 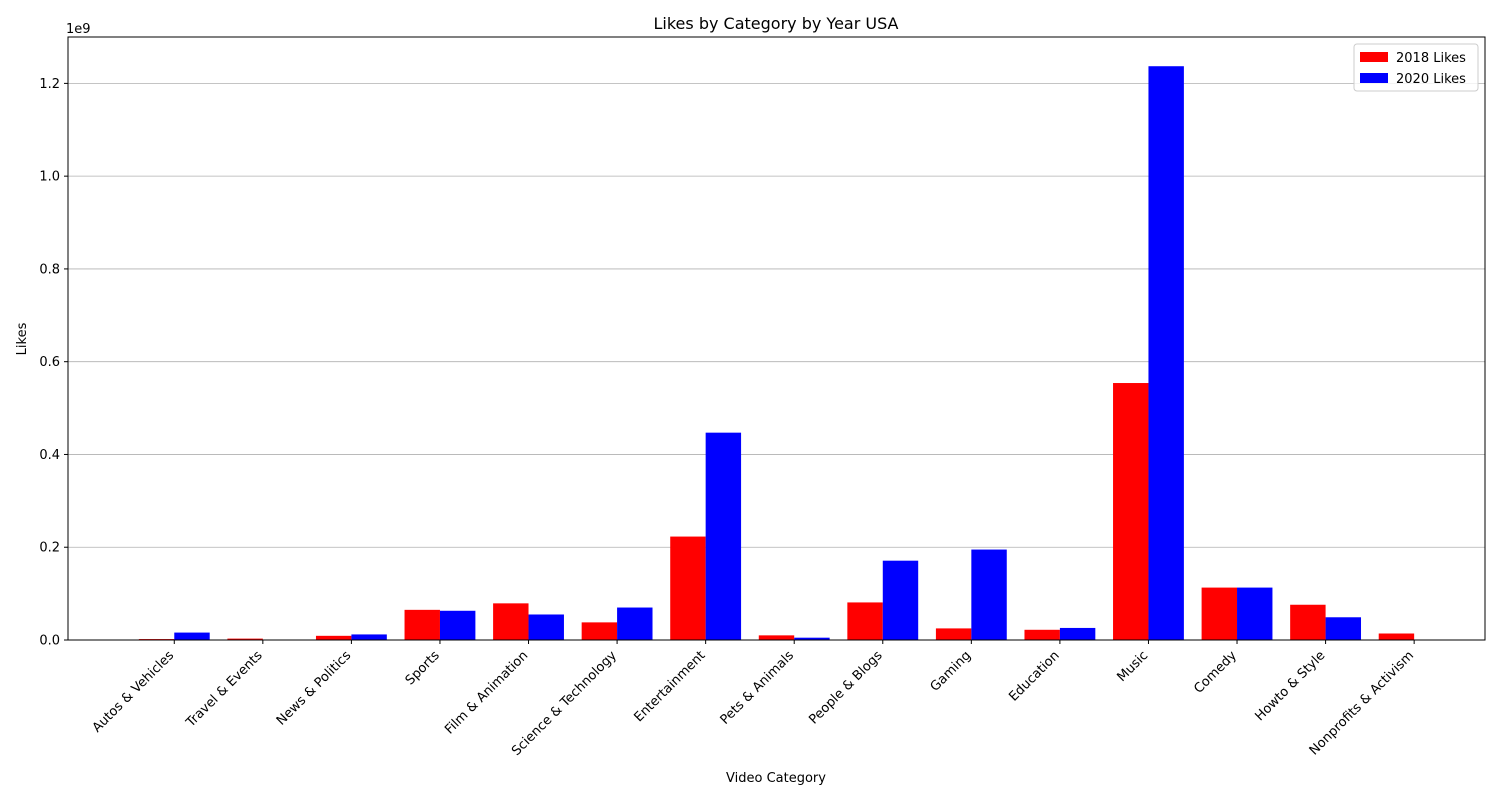 I want to click on legend: 2018 Likes 2020 Likes, so click(x=1416, y=67).